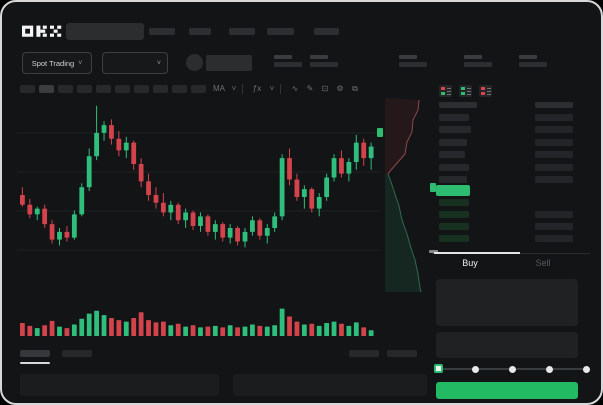 The image size is (603, 405). I want to click on history-panel, so click(119, 385).